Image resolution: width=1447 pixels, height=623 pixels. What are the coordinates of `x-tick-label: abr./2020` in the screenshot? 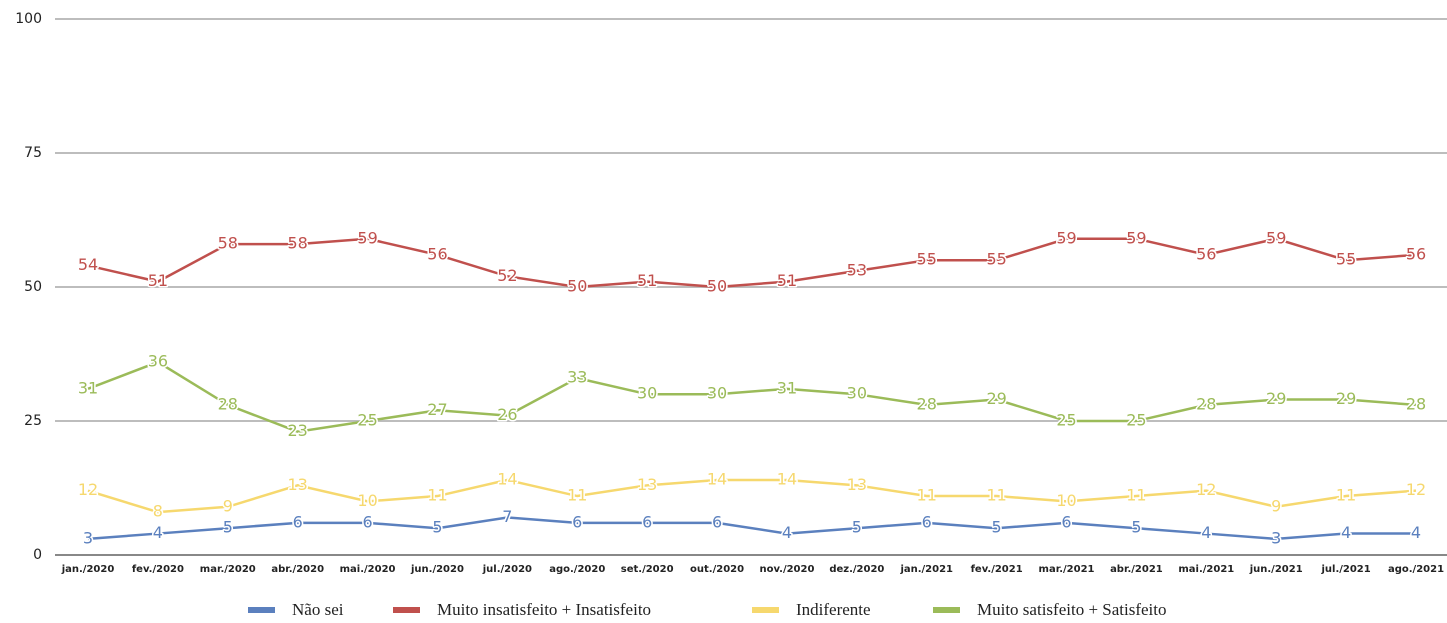 It's located at (297, 569).